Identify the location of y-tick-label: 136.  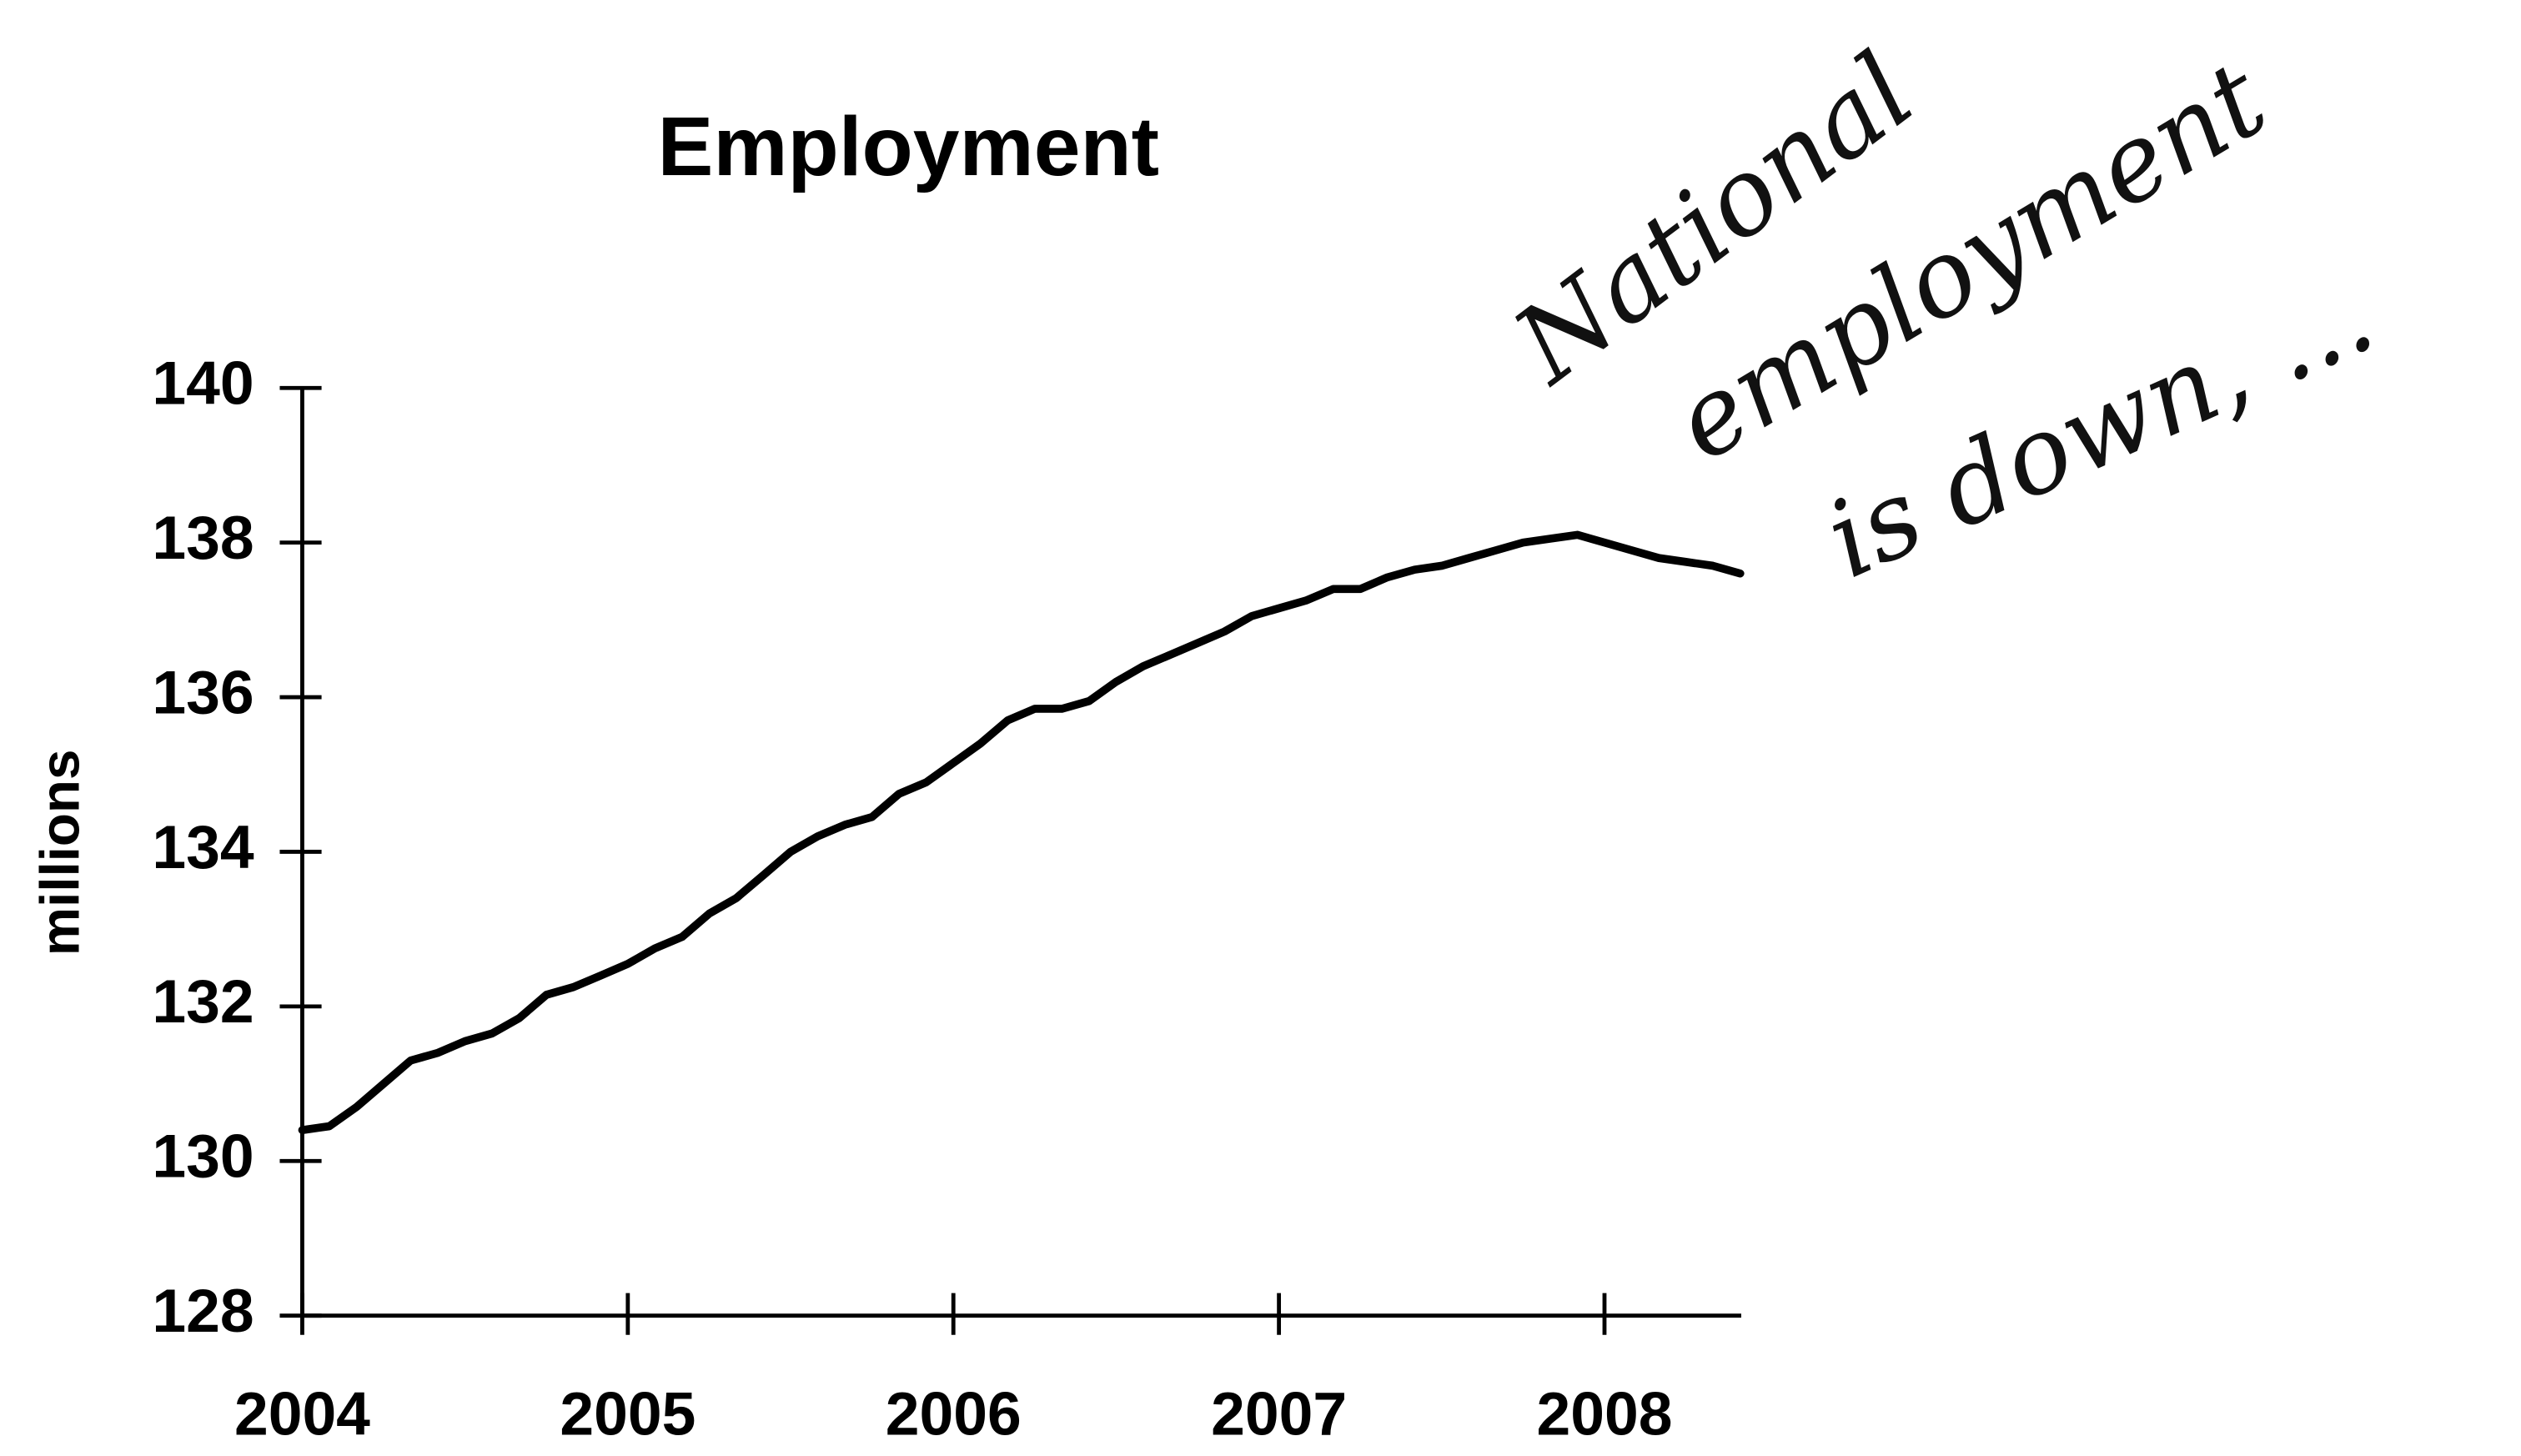
(203, 692).